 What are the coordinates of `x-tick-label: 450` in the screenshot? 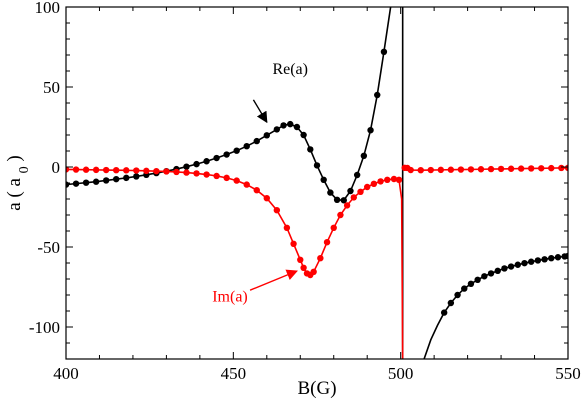 It's located at (234, 373).